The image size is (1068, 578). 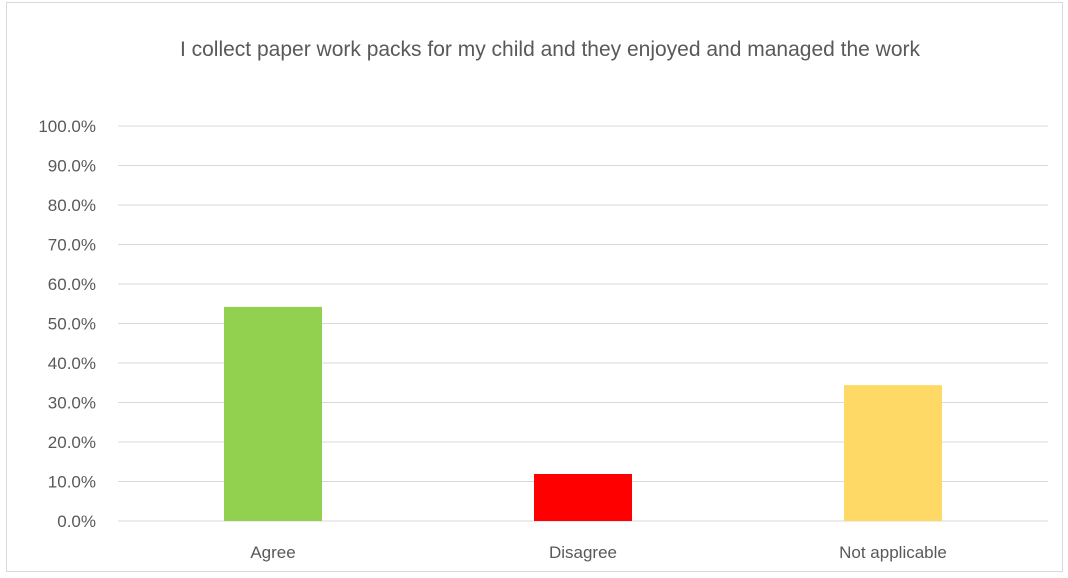 I want to click on y-tick-label: 80.0%, so click(x=72, y=205).